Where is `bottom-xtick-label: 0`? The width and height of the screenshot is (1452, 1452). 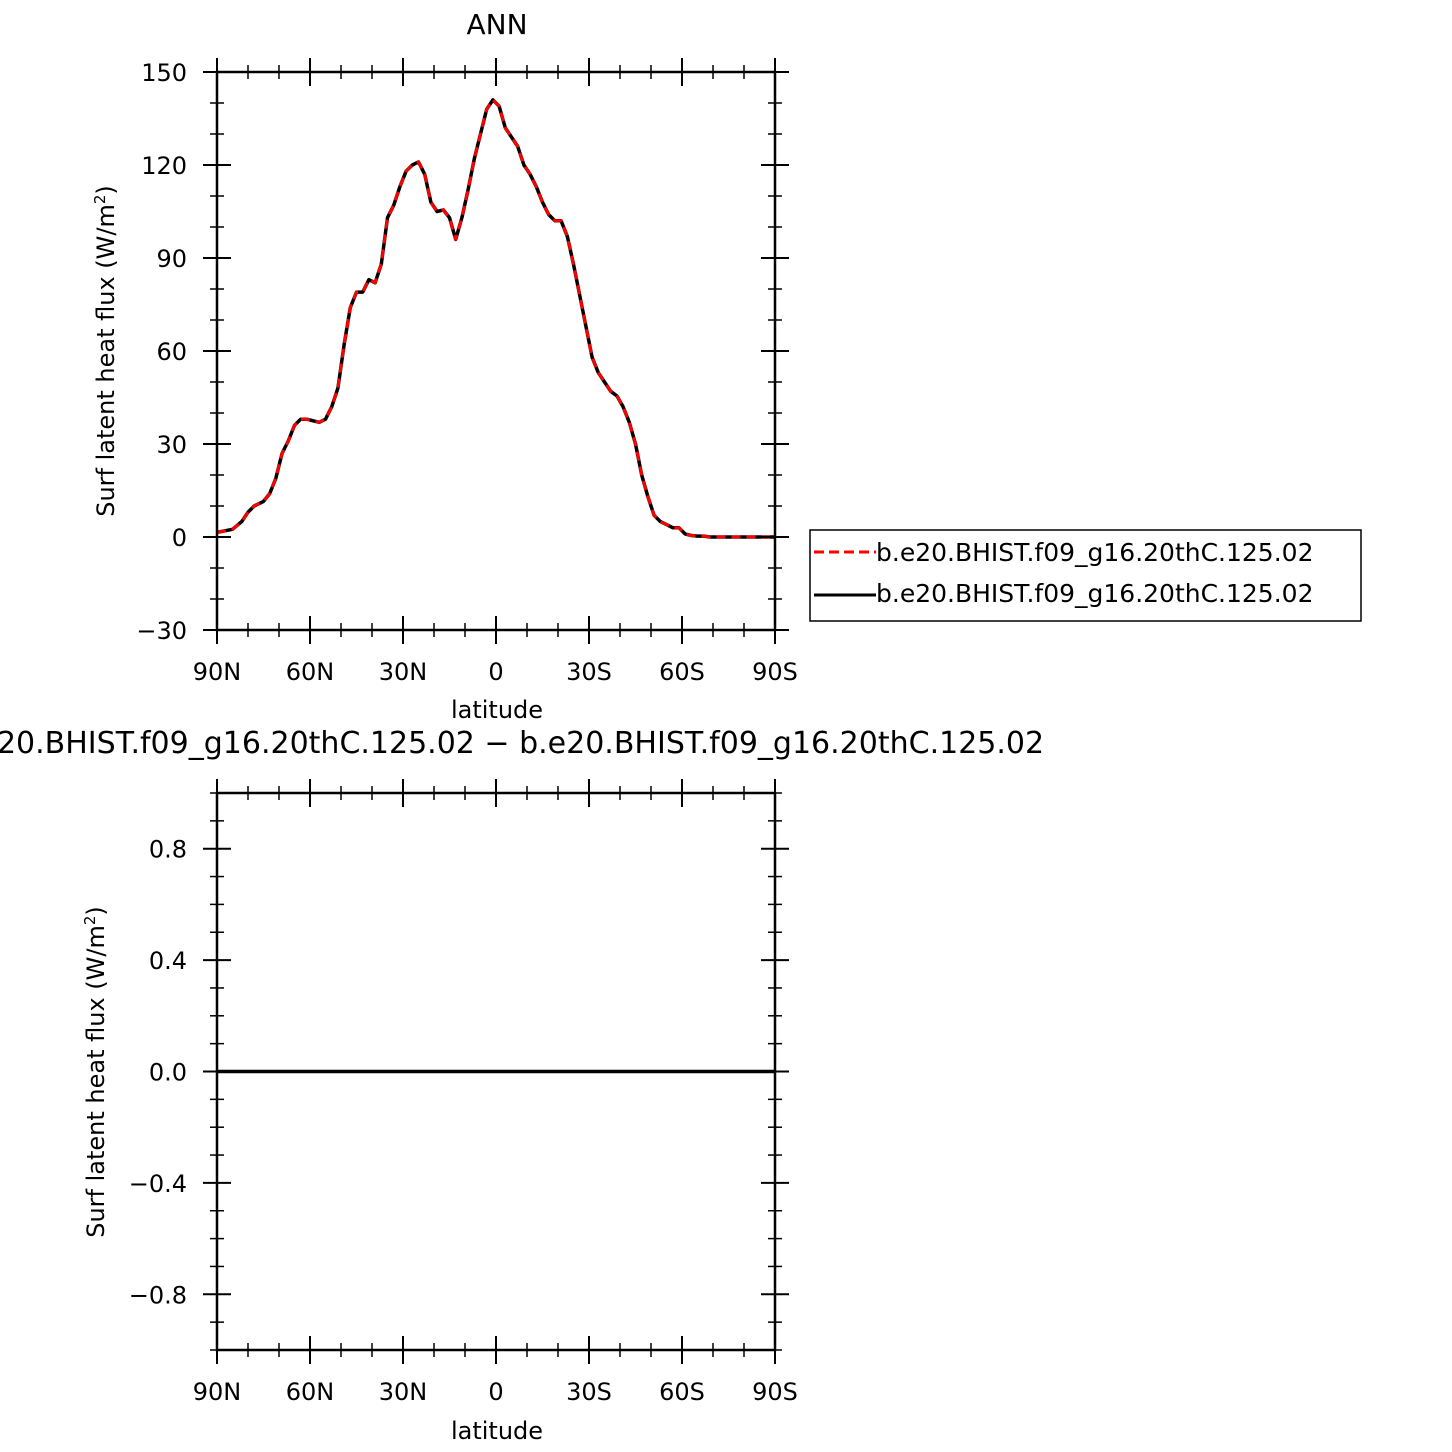 bottom-xtick-label: 0 is located at coordinates (495, 1392).